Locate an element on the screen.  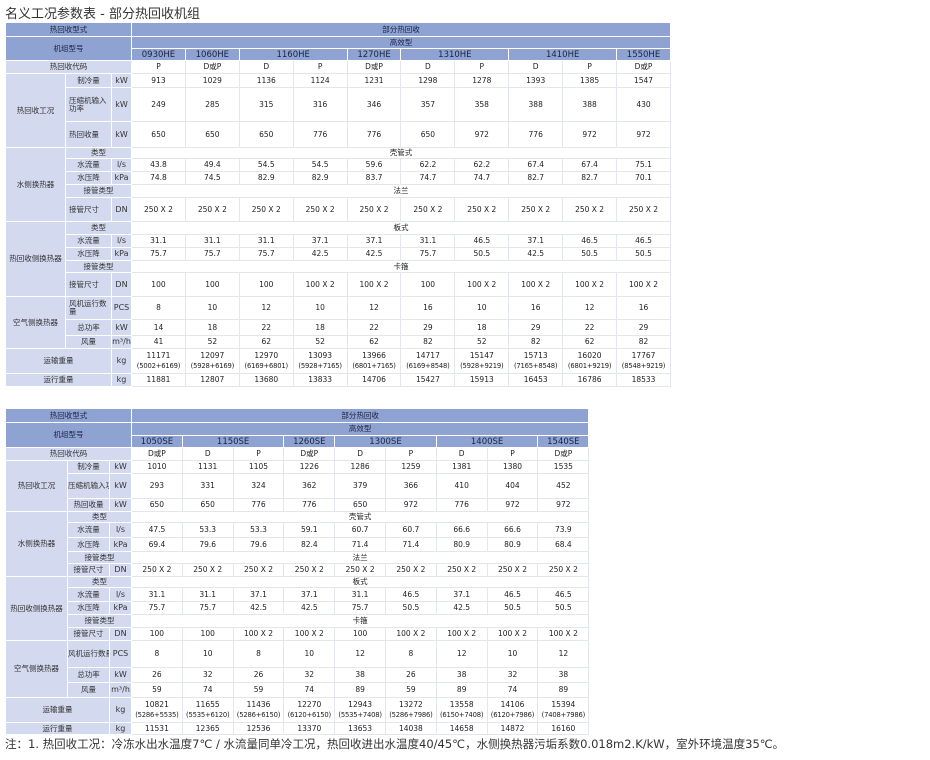
value-cell: 357 is located at coordinates (428, 104).